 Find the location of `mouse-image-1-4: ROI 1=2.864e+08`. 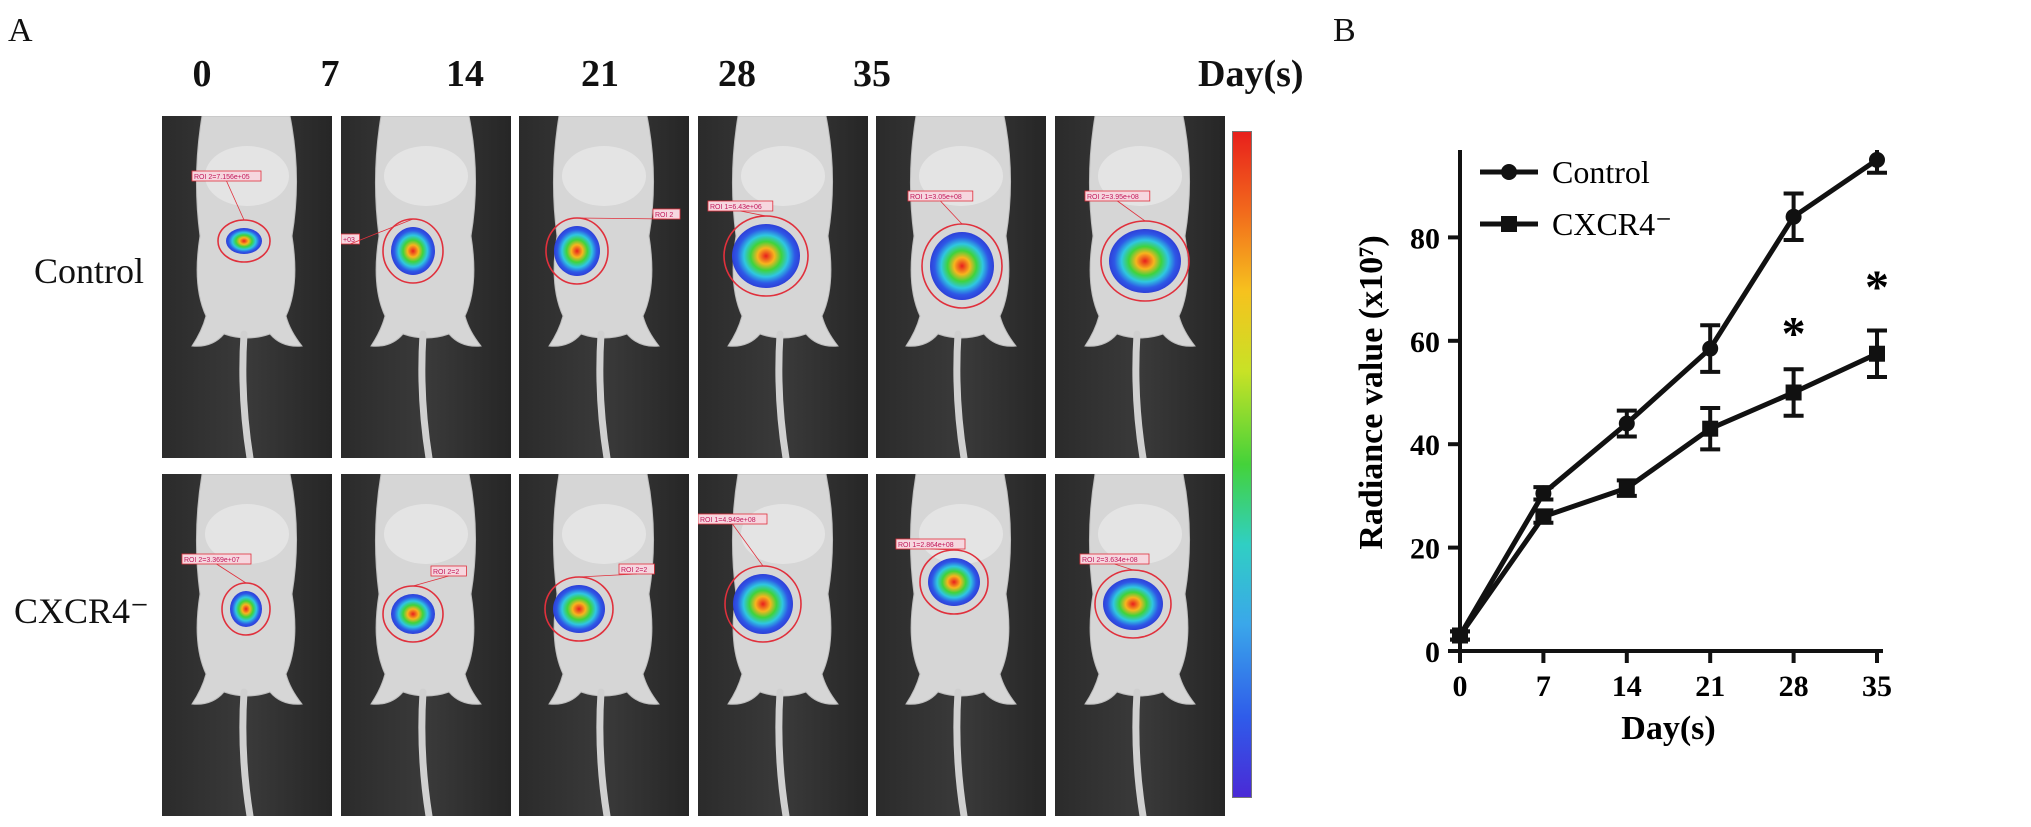

mouse-image-1-4: ROI 1=2.864e+08 is located at coordinates (961, 645).